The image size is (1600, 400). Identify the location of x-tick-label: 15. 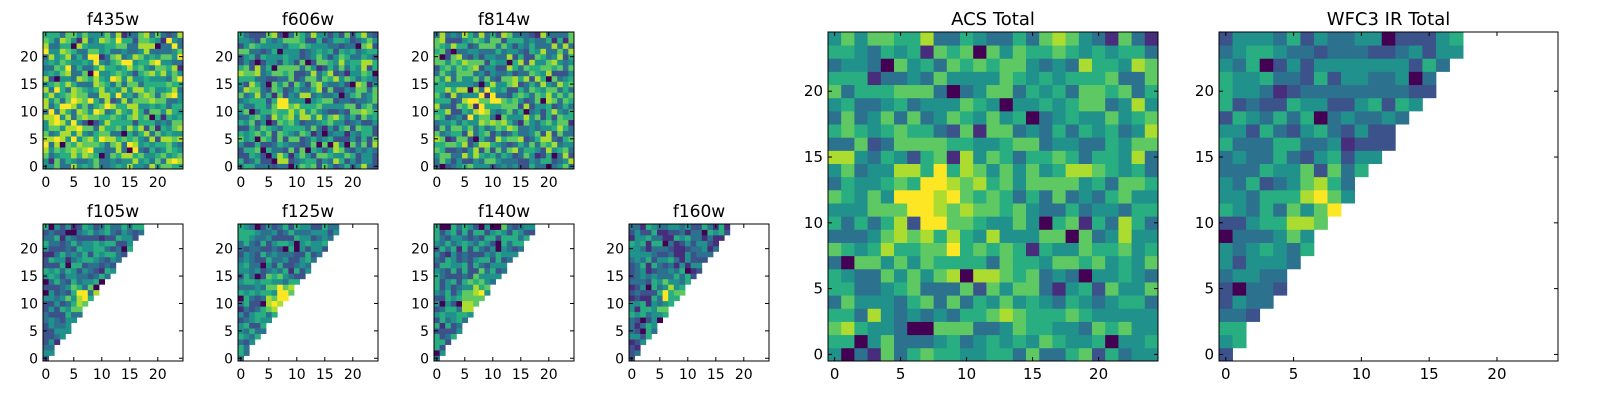
(325, 375).